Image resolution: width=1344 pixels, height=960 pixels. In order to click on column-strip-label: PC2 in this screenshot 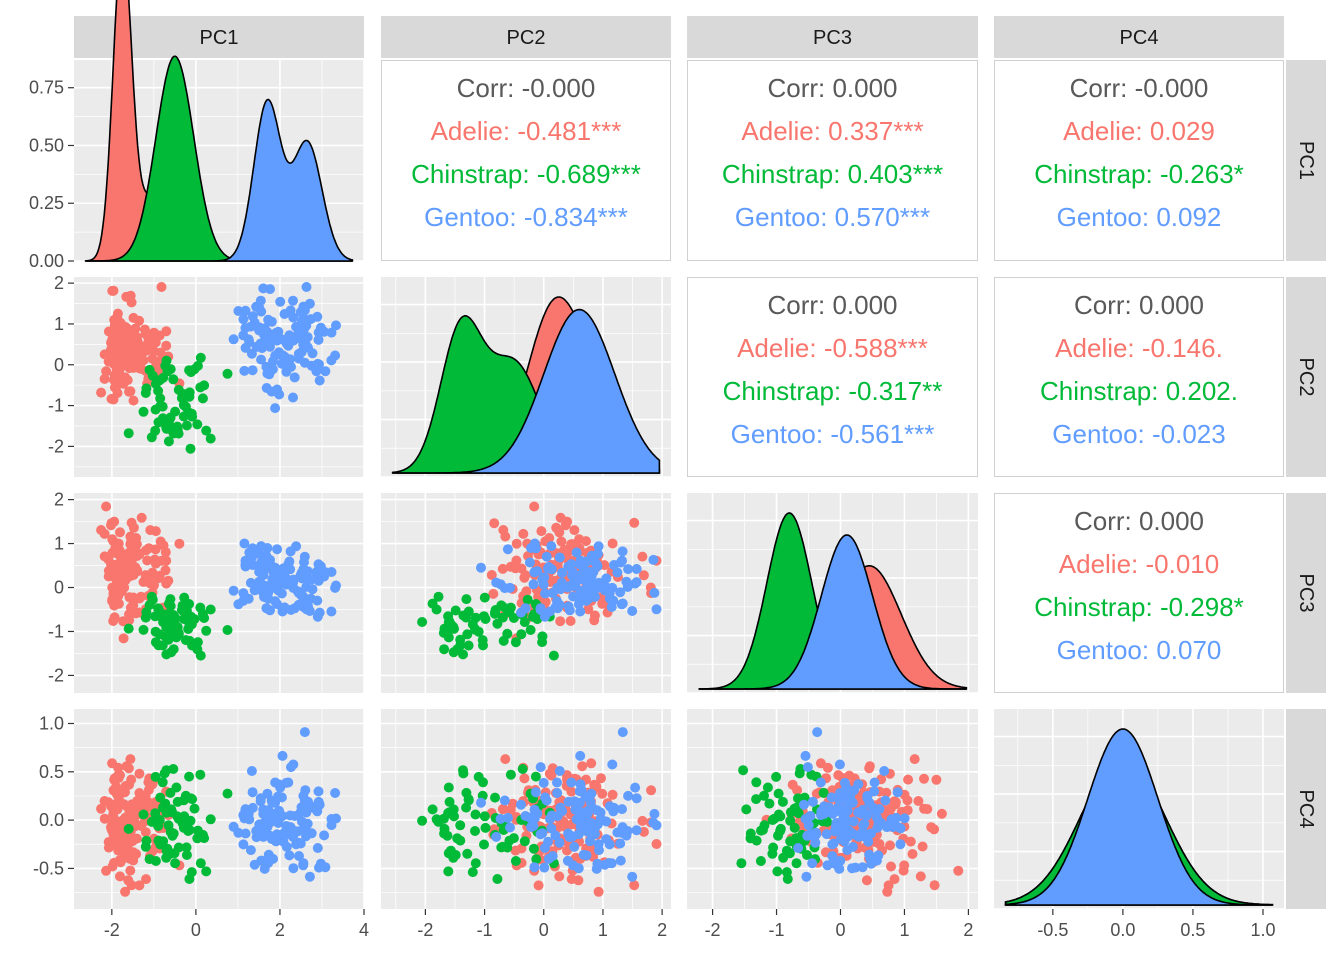, I will do `click(526, 38)`.